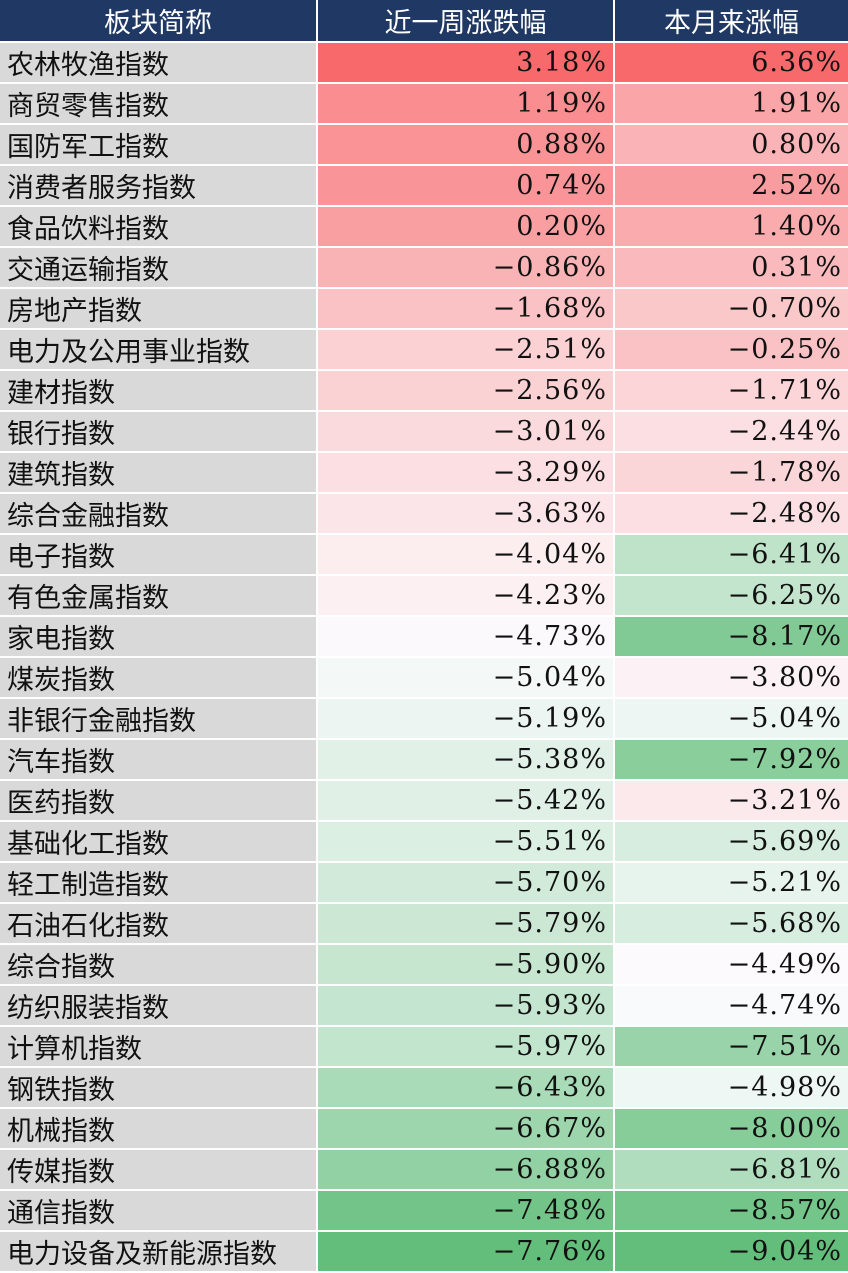  I want to click on header-row: 板块简称 近一周涨跌幅 本月来涨幅, so click(424, 21).